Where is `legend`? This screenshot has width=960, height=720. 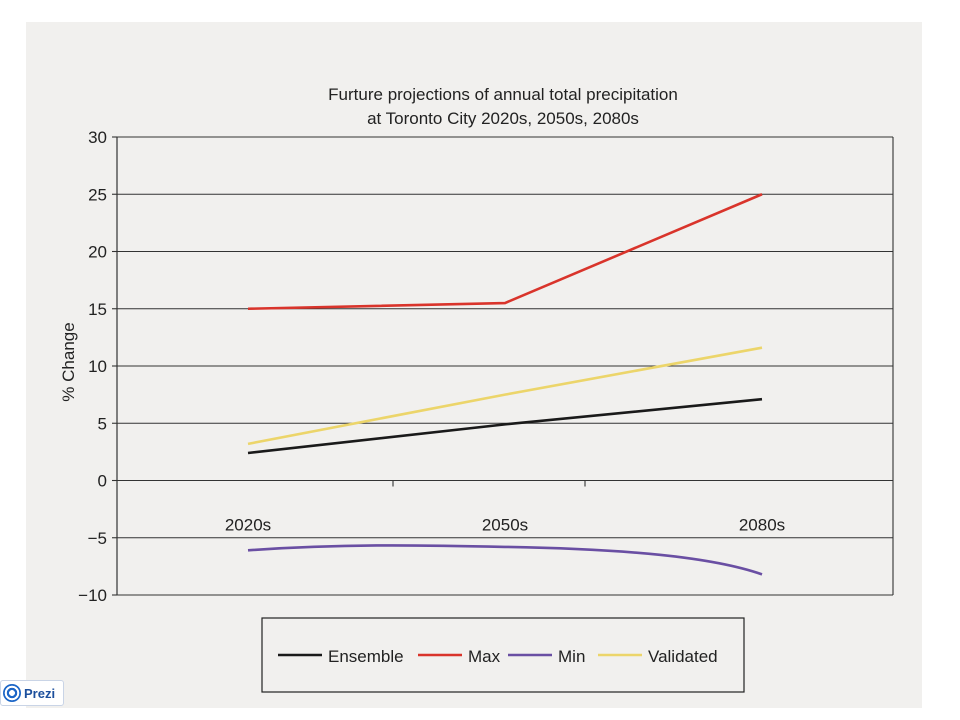
legend is located at coordinates (503, 655).